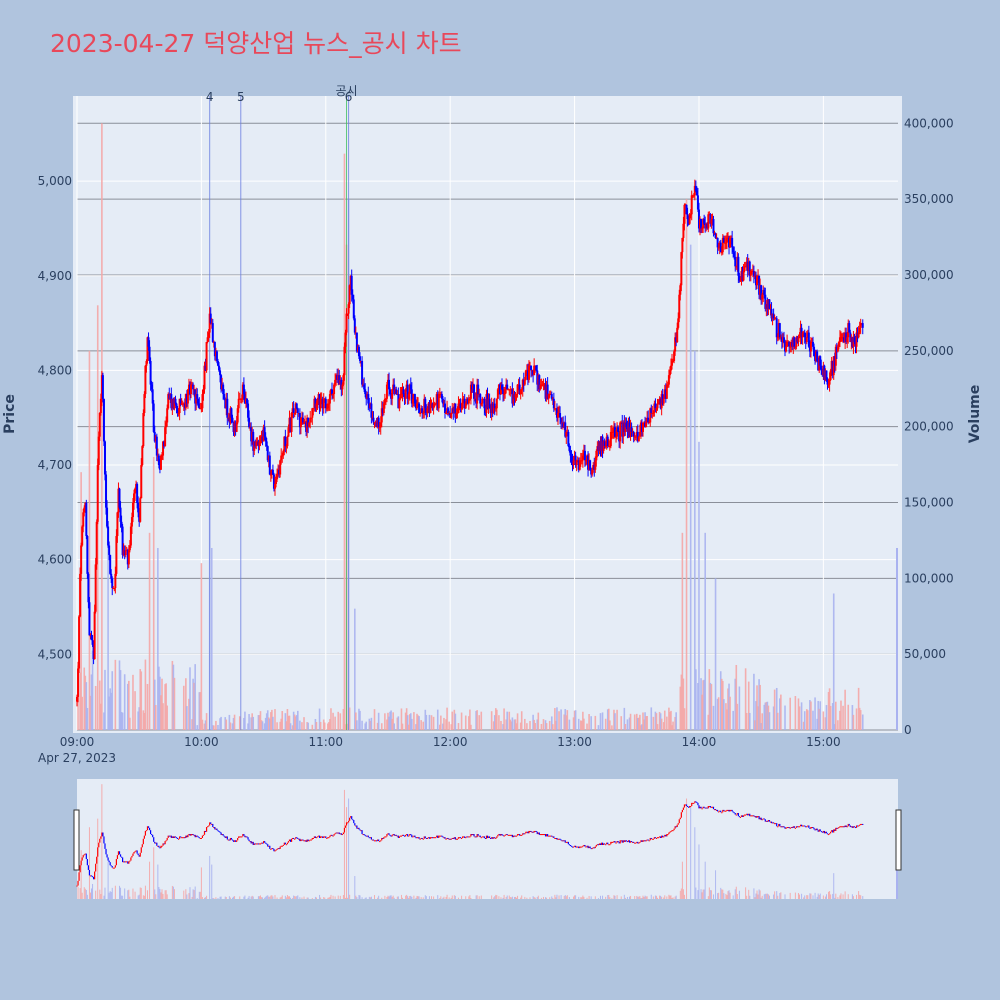 This screenshot has height=1000, width=1000. Describe the element at coordinates (929, 502) in the screenshot. I see `volume-tick-label: 150,000` at that location.